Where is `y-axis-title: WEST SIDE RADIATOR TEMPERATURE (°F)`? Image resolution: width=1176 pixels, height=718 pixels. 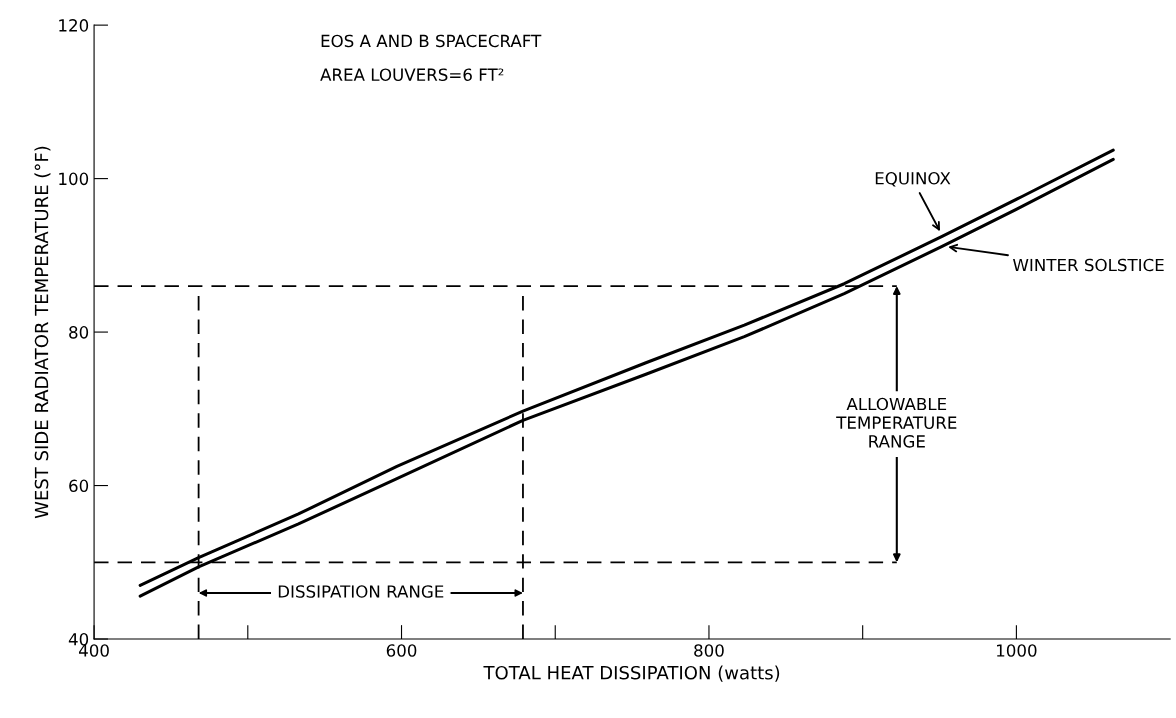 y-axis-title: WEST SIDE RADIATOR TEMPERATURE (°F) is located at coordinates (42, 332).